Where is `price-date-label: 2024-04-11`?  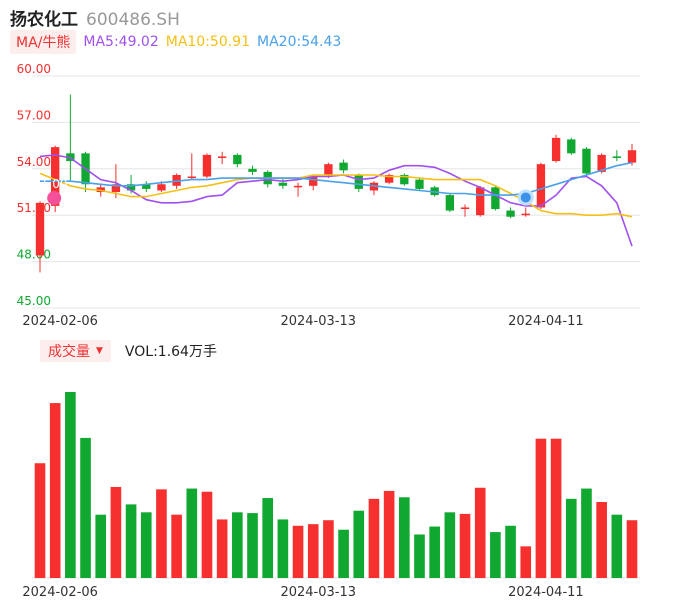
price-date-label: 2024-04-11 is located at coordinates (546, 321).